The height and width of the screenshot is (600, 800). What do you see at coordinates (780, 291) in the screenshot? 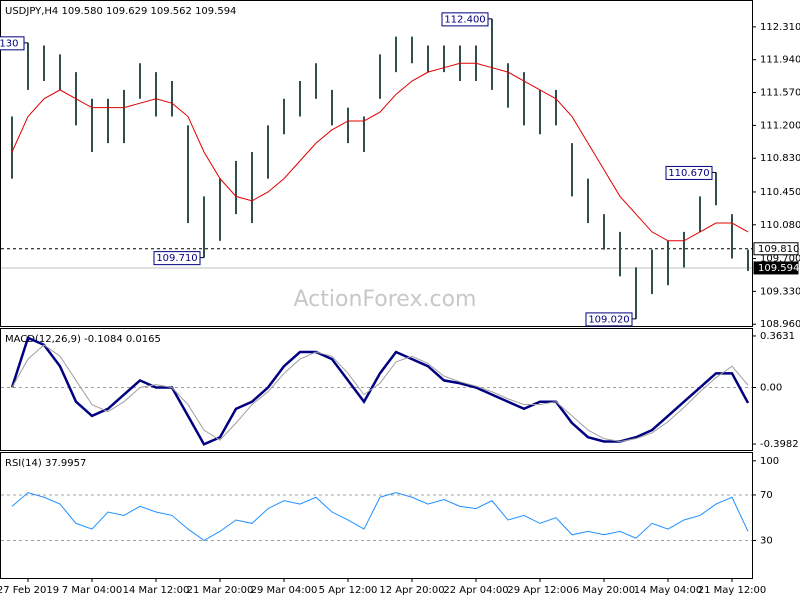
I see `y-tick-label: 109.330` at bounding box center [780, 291].